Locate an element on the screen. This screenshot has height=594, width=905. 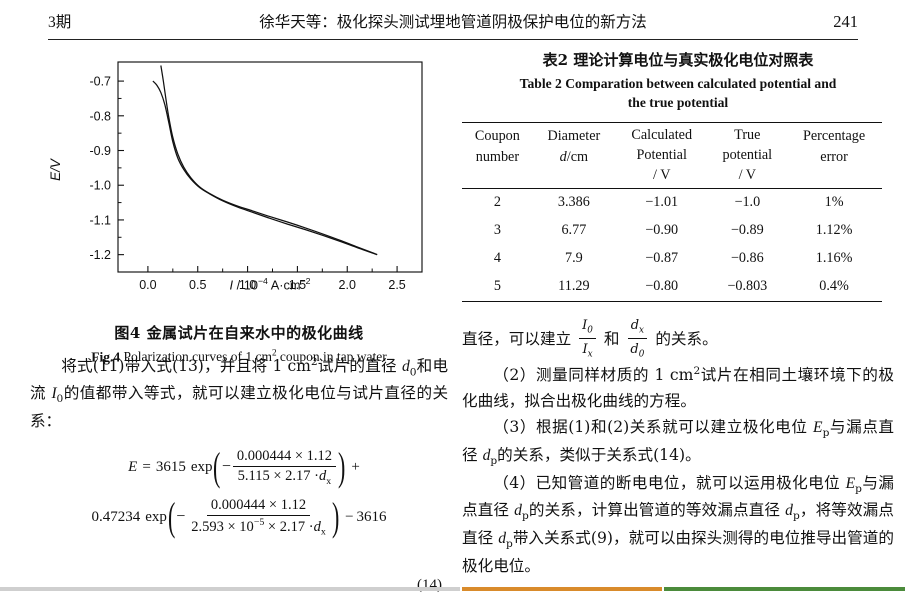
col1-line1: Diameter is located at coordinates (574, 136).